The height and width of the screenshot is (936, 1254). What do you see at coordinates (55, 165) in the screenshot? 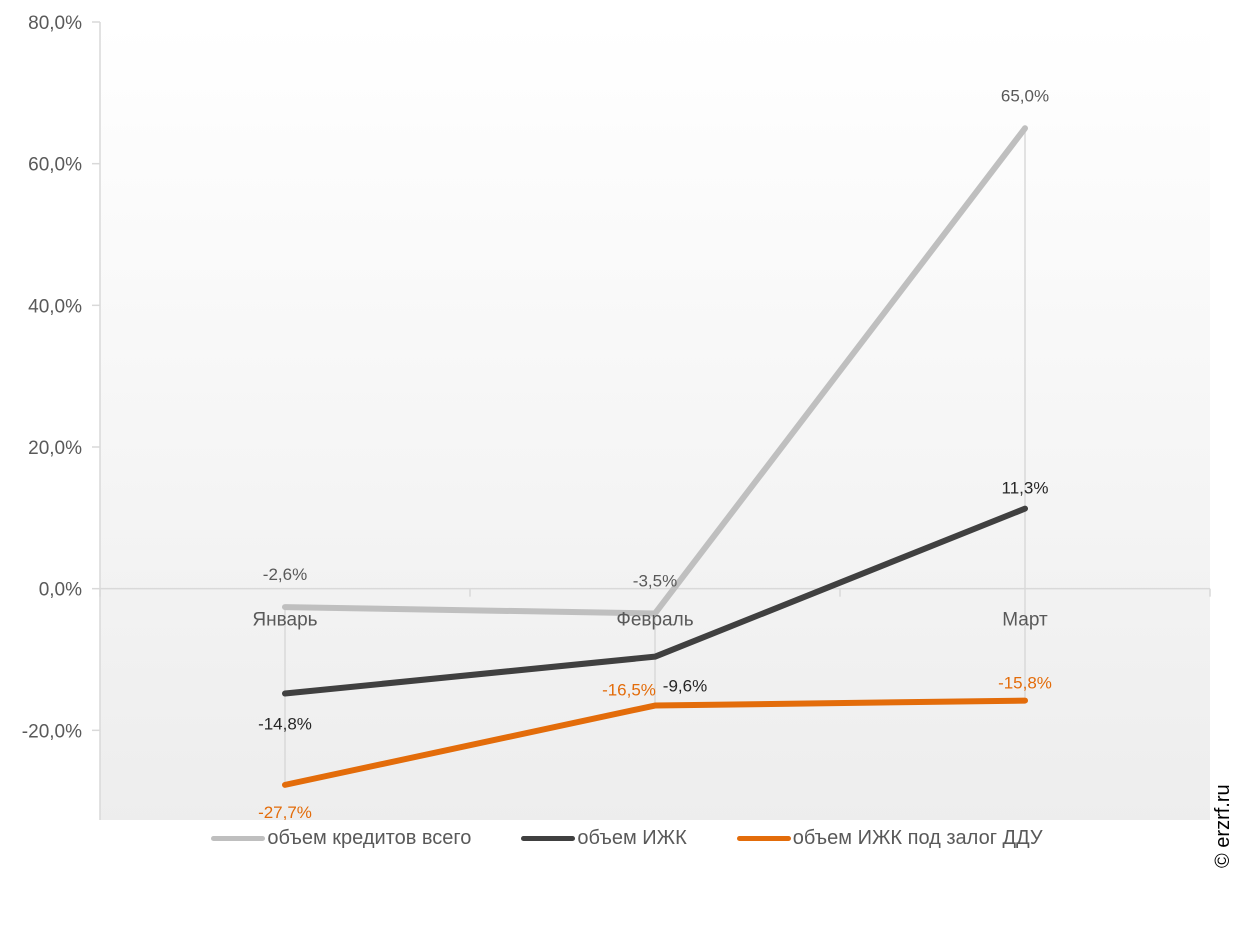
I see `y-tick-label: 60,0%` at bounding box center [55, 165].